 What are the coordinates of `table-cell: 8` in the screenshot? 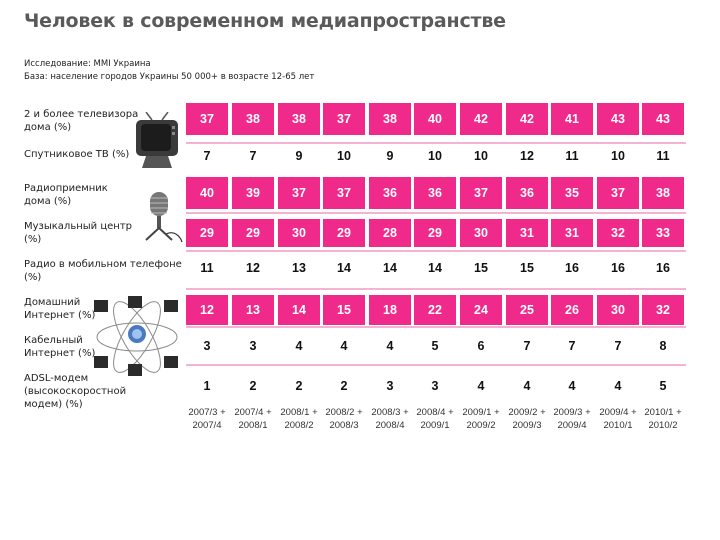 It's located at (663, 346).